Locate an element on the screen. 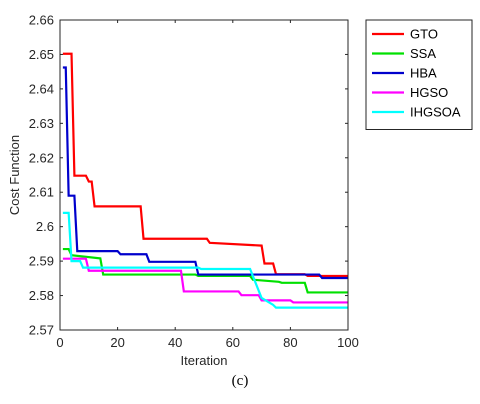  series-line-hgso is located at coordinates (205, 280).